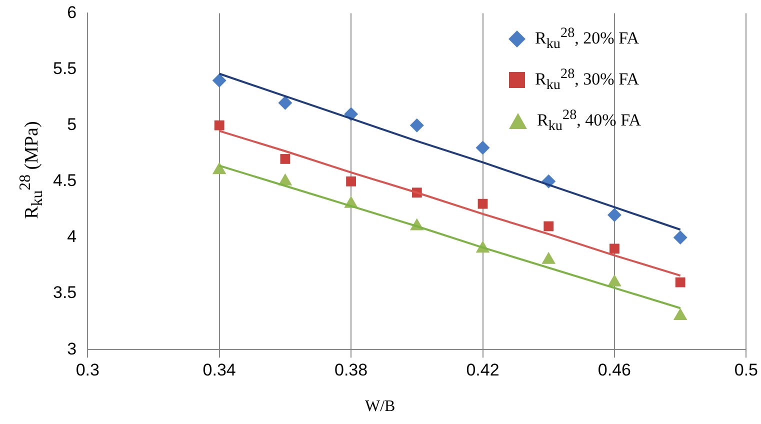 The height and width of the screenshot is (424, 761). What do you see at coordinates (64, 180) in the screenshot?
I see `y-tick-label: 4.5` at bounding box center [64, 180].